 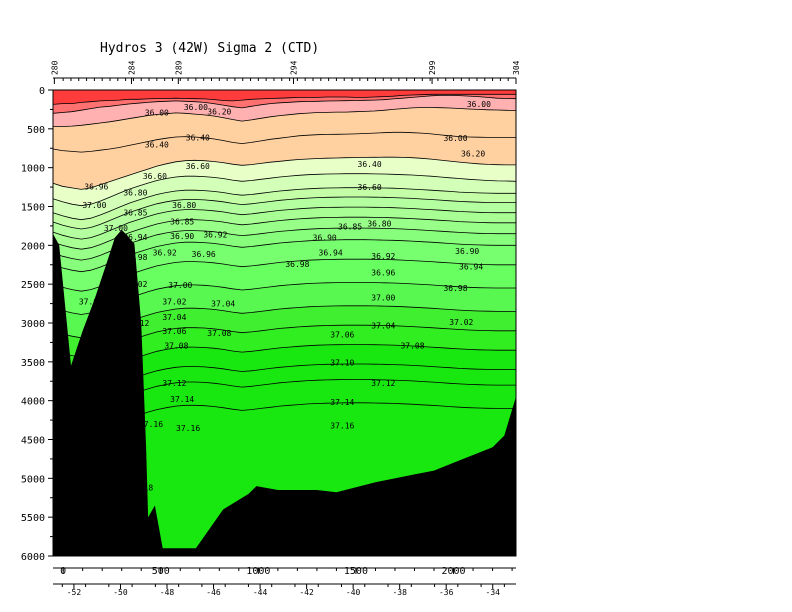 What do you see at coordinates (446, 592) in the screenshot?
I see `lon-tick-label: -36` at bounding box center [446, 592].